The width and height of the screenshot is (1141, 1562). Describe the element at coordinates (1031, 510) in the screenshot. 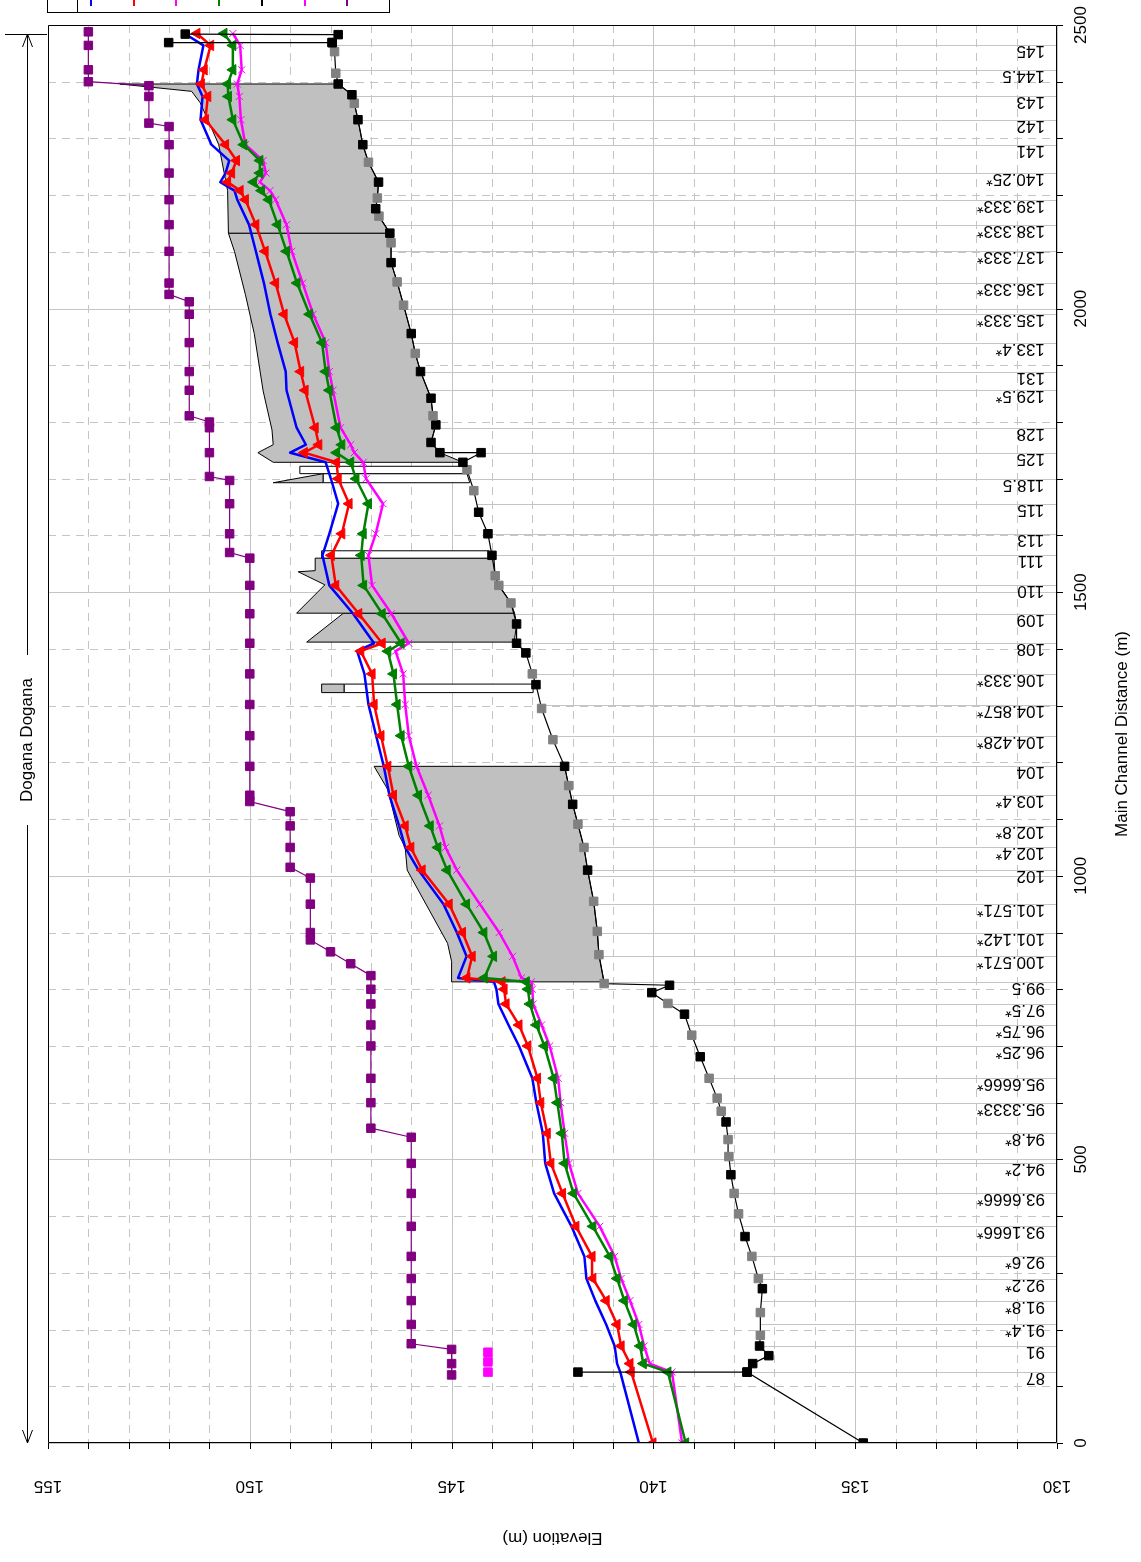

I see `annotation: 115` at that location.